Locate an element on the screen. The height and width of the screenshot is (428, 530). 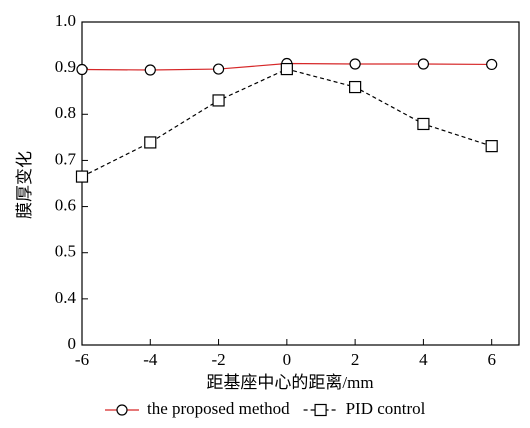
y-tick-label: 0.9 is located at coordinates (65, 66).